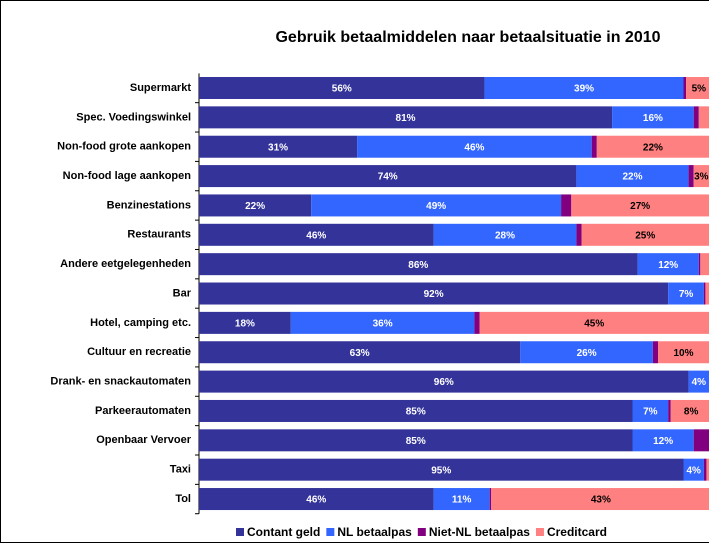 This screenshot has height=543, width=709. I want to click on data-label: 39%, so click(584, 89).